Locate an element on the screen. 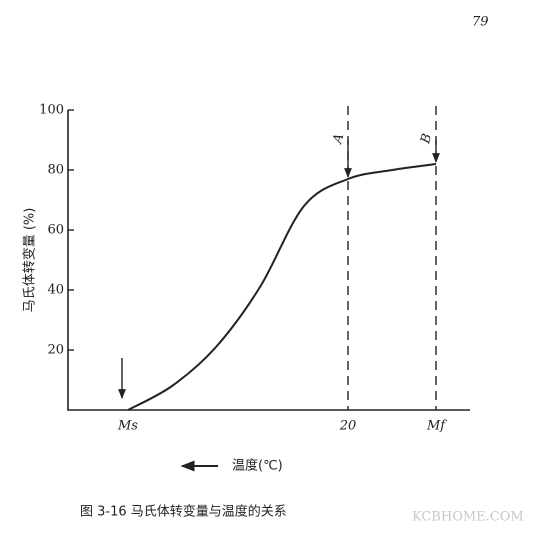  y-tick-label: 60 is located at coordinates (55, 230).